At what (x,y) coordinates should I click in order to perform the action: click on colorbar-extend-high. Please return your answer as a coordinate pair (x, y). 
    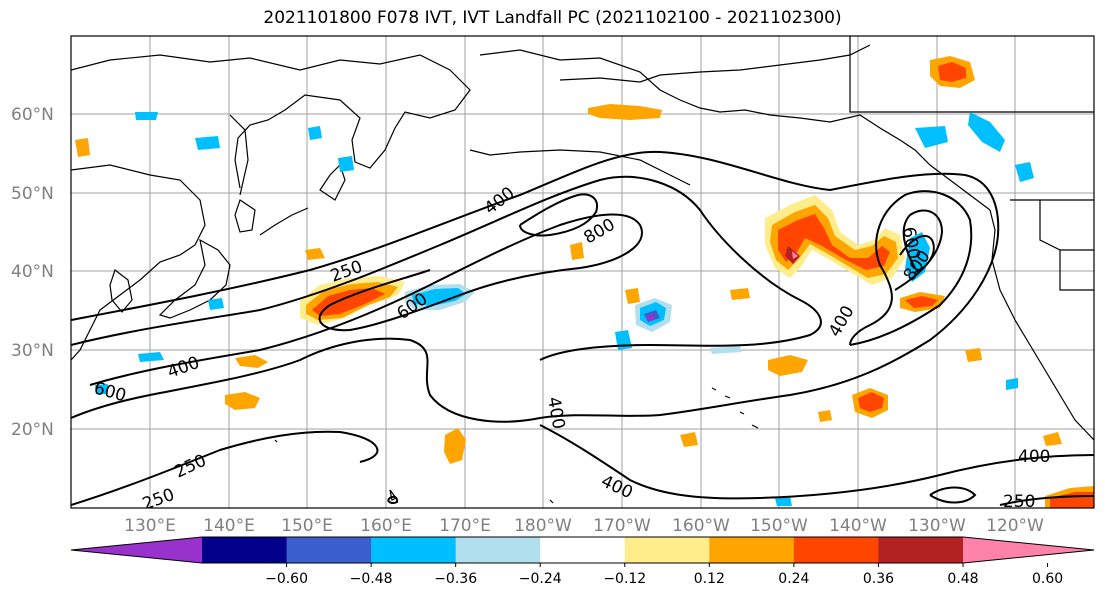
    Looking at the image, I should click on (1028, 550).